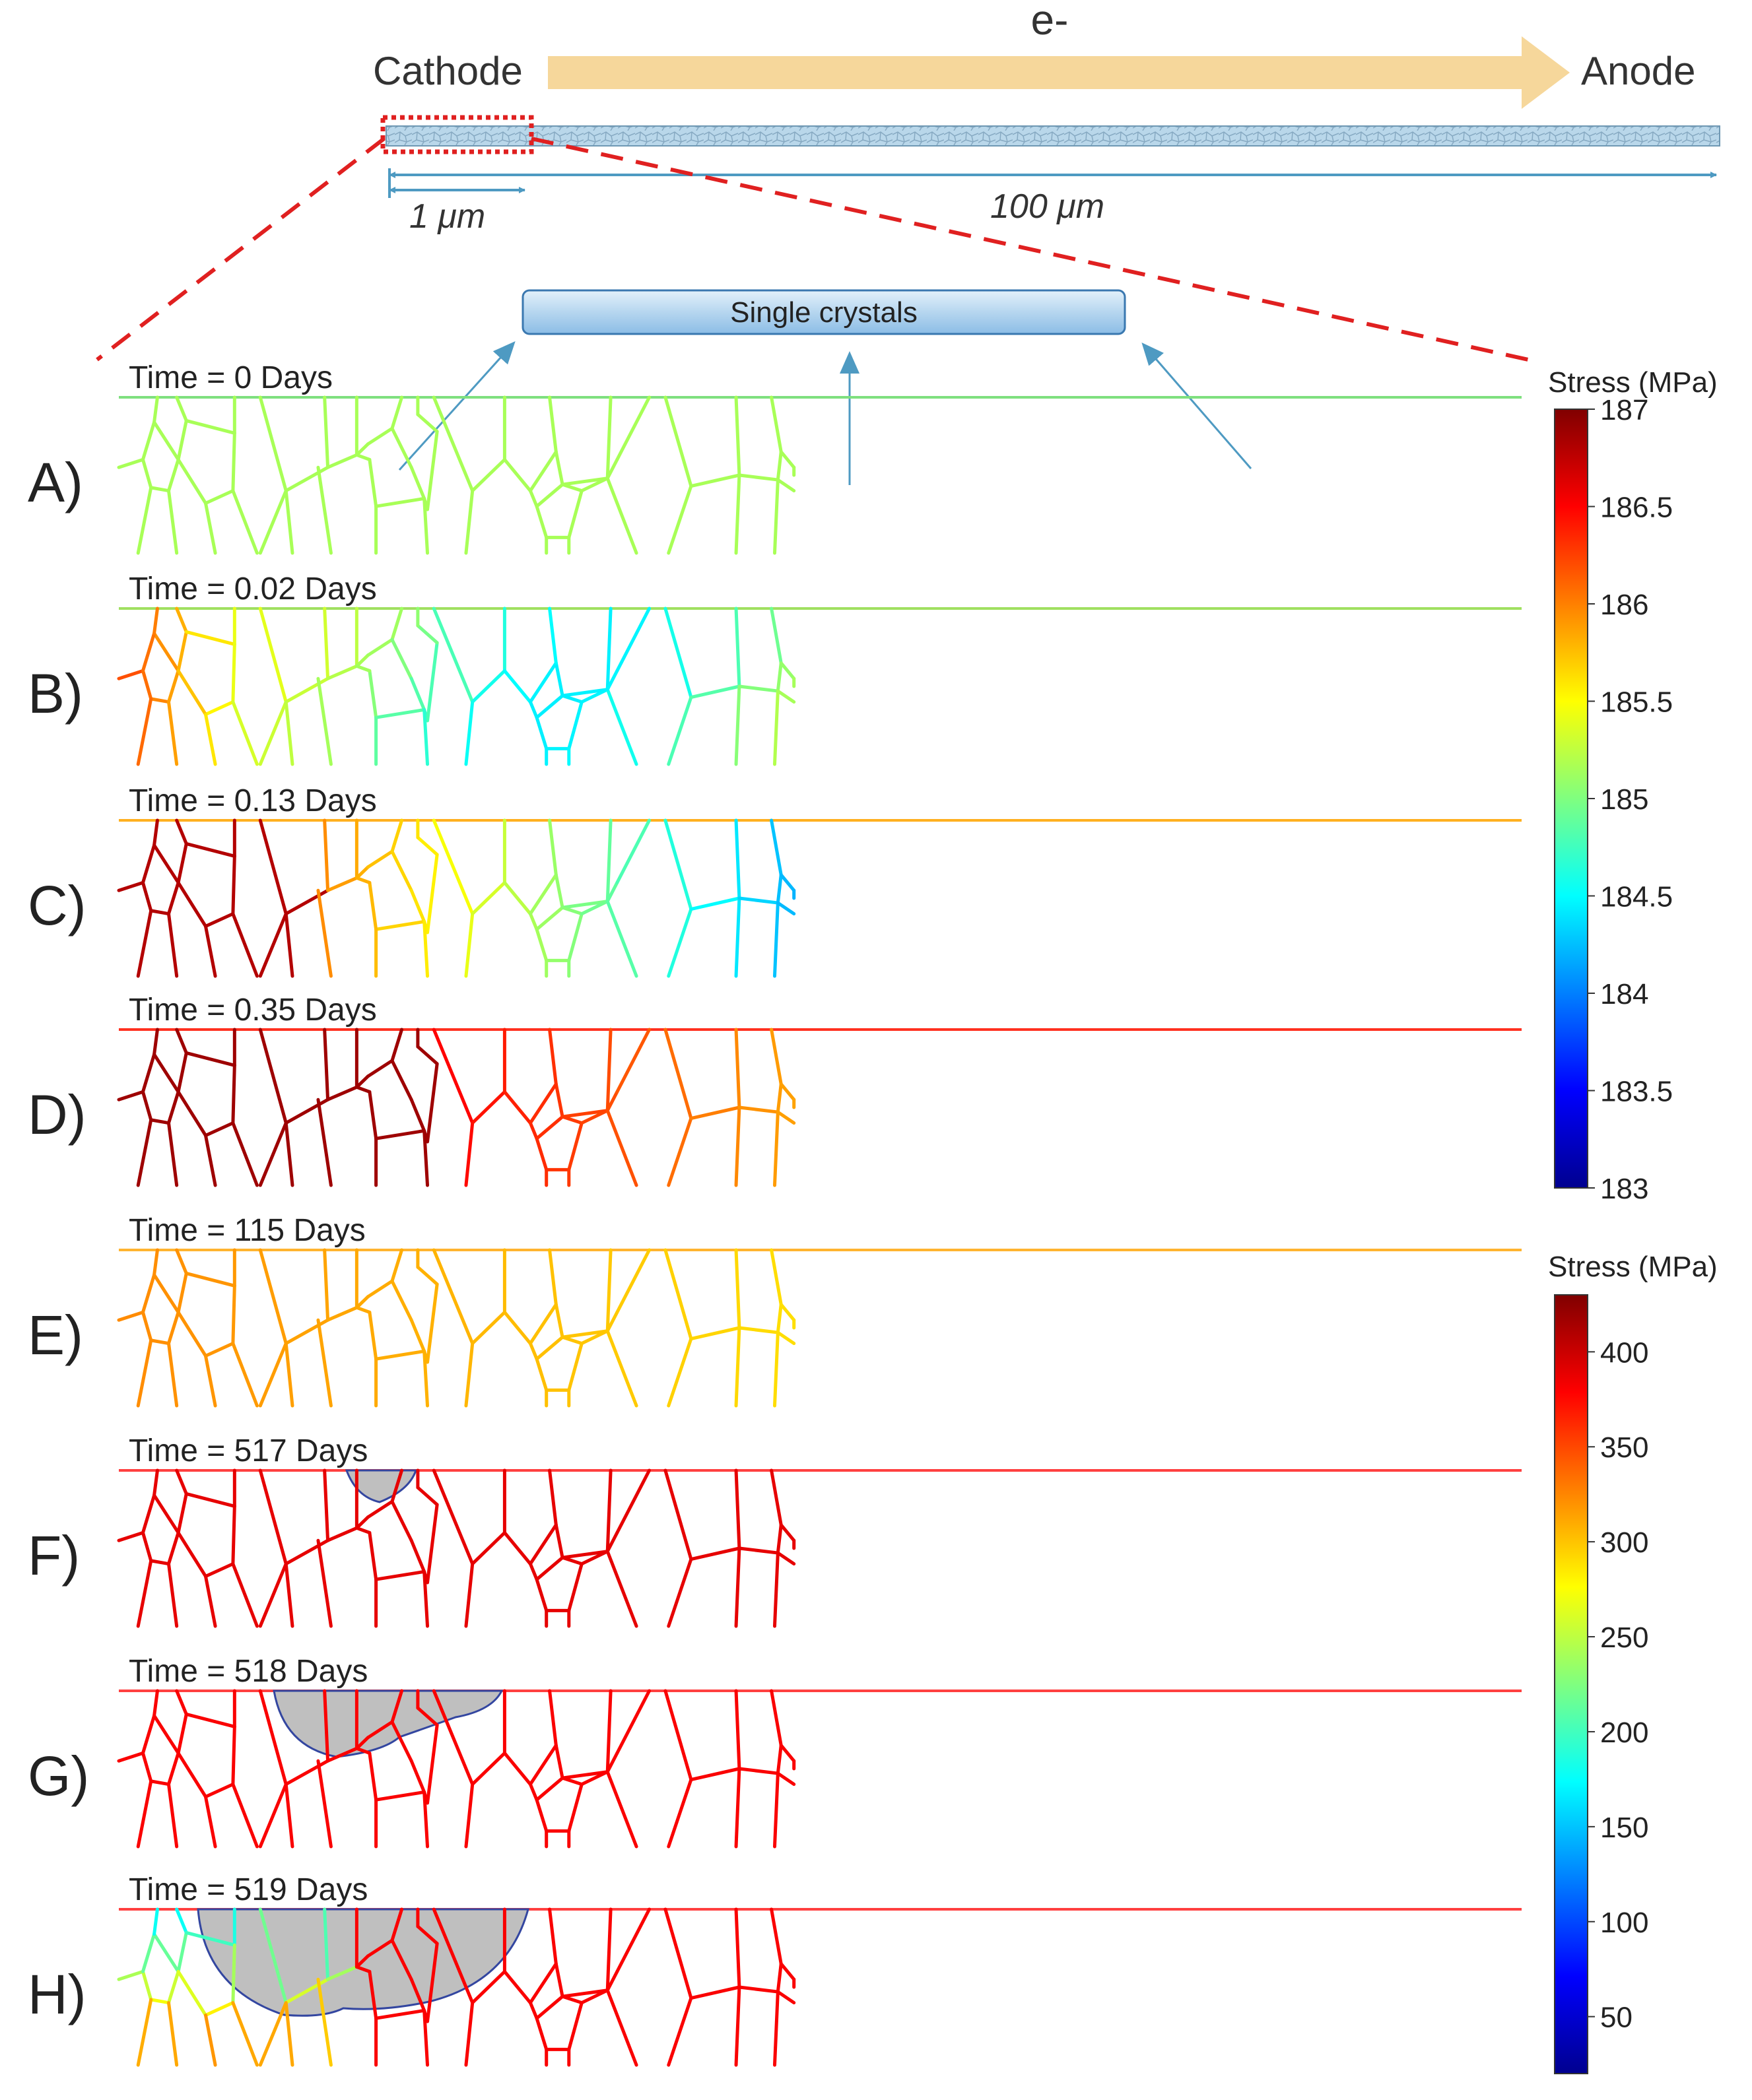 This screenshot has width=1752, height=2100. Describe the element at coordinates (1624, 1638) in the screenshot. I see `colorbar-tick-label: 250` at that location.